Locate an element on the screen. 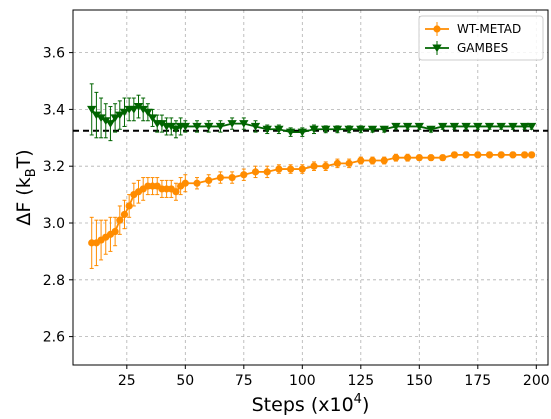 The width and height of the screenshot is (551, 419). series-gambes is located at coordinates (312, 112).